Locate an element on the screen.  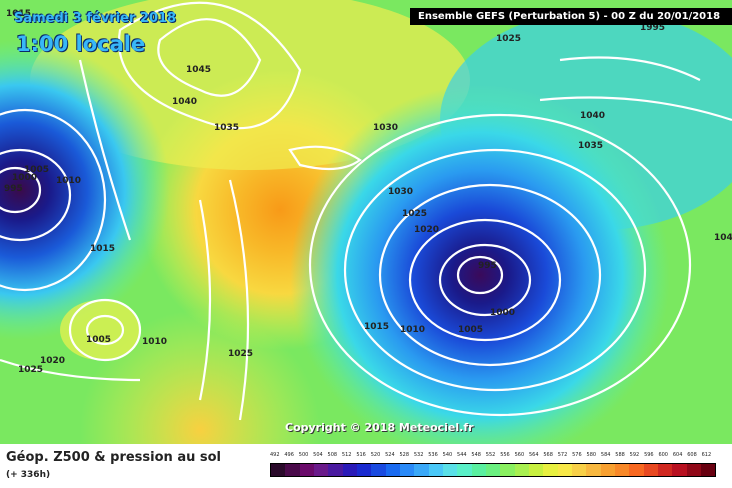
forecast-local-time: 1:00 locale is located at coordinates (81, 44).